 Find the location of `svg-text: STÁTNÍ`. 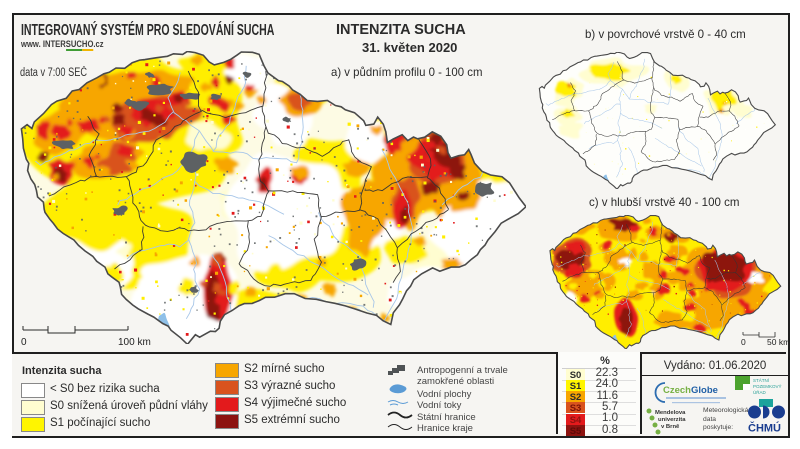

svg-text: STÁTNÍ is located at coordinates (761, 380).